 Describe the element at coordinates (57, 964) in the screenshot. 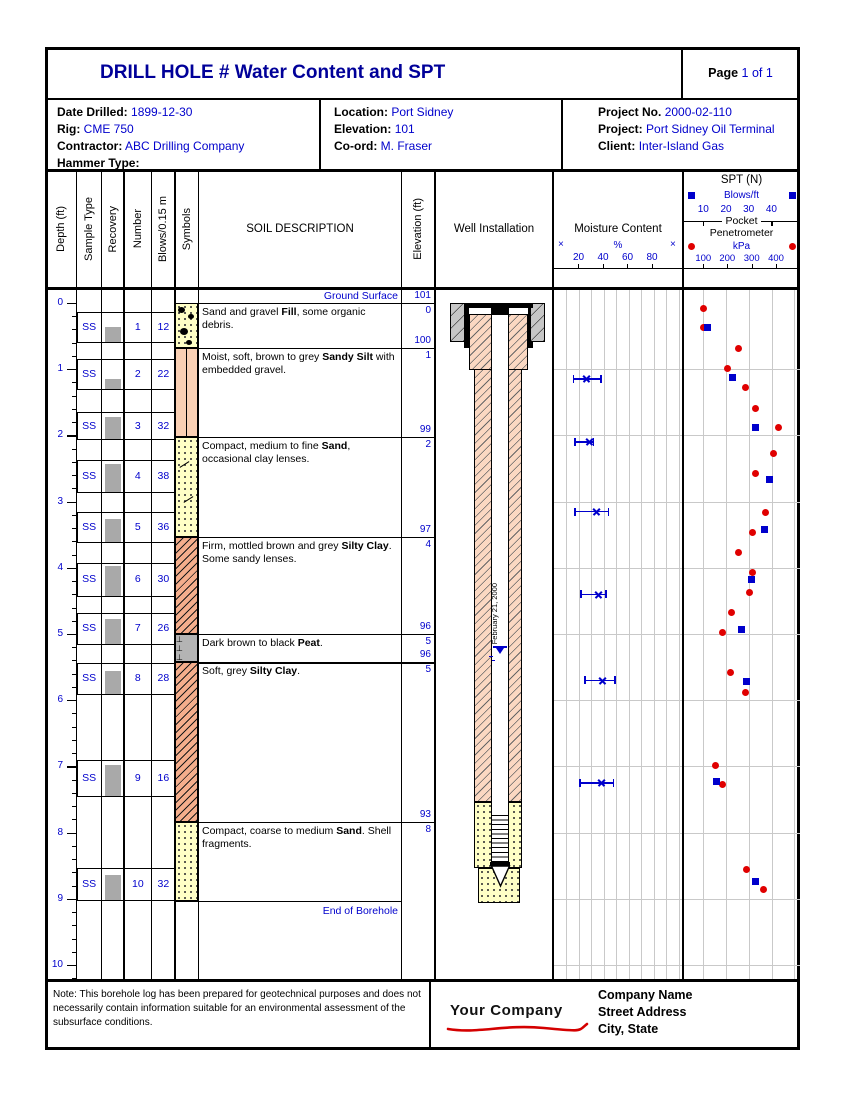

I see `depth-axis-label: 10` at that location.